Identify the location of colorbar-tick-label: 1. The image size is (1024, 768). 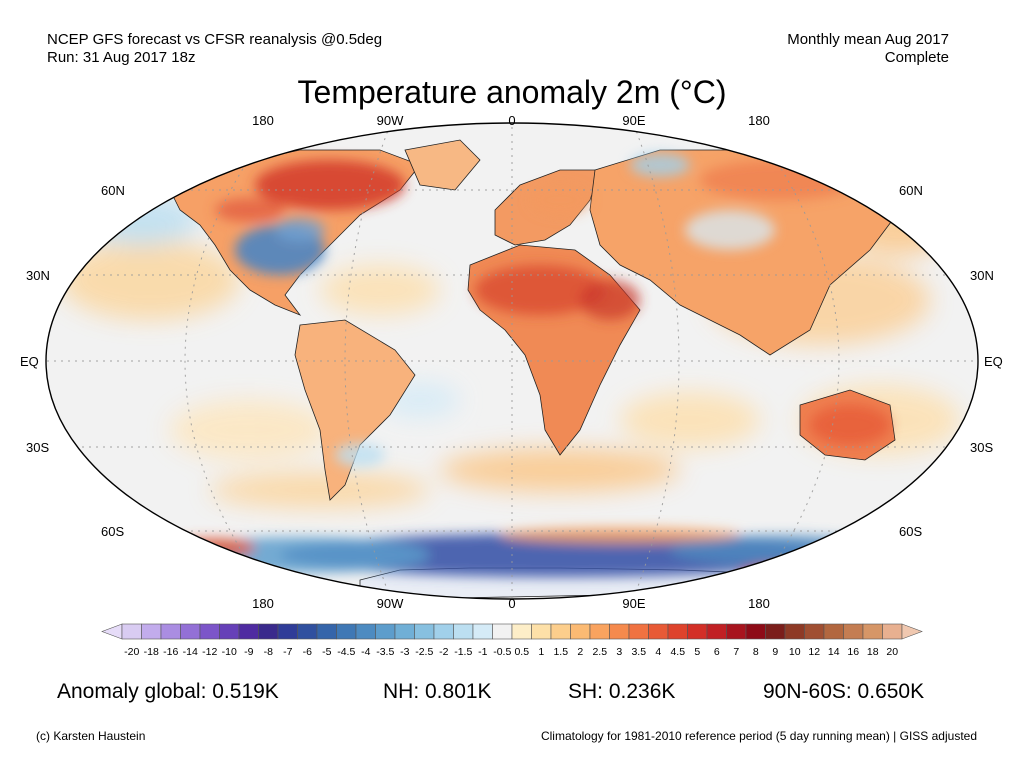
(541, 652).